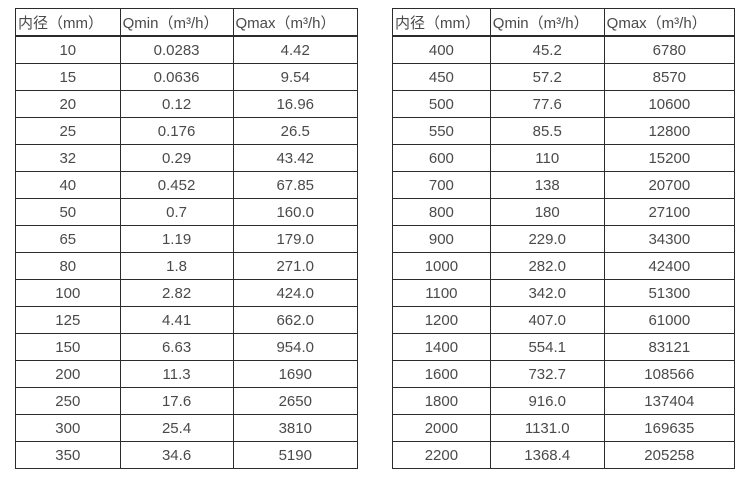 This screenshot has width=750, height=483. Describe the element at coordinates (68, 374) in the screenshot. I see `diameter-cell: 200` at that location.